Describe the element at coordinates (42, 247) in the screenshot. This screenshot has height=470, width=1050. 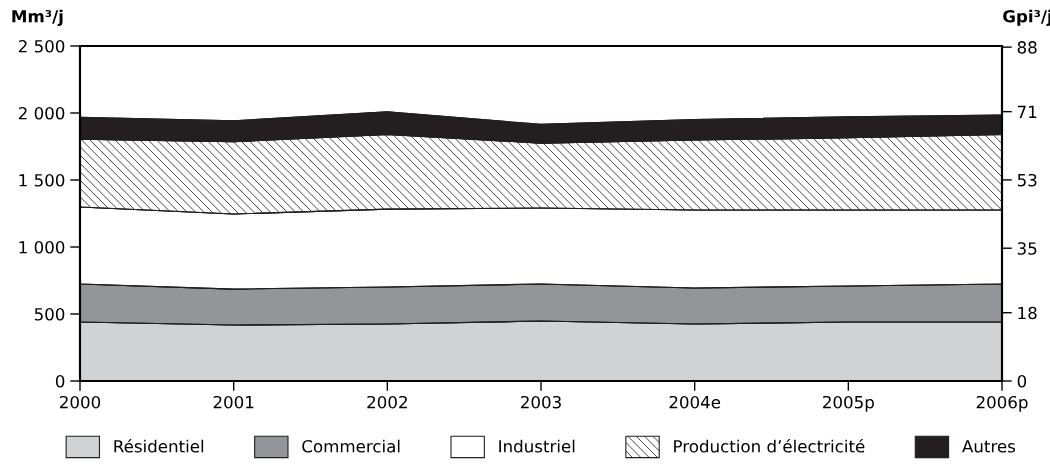
I see `y-tick-label: 1 000` at that location.